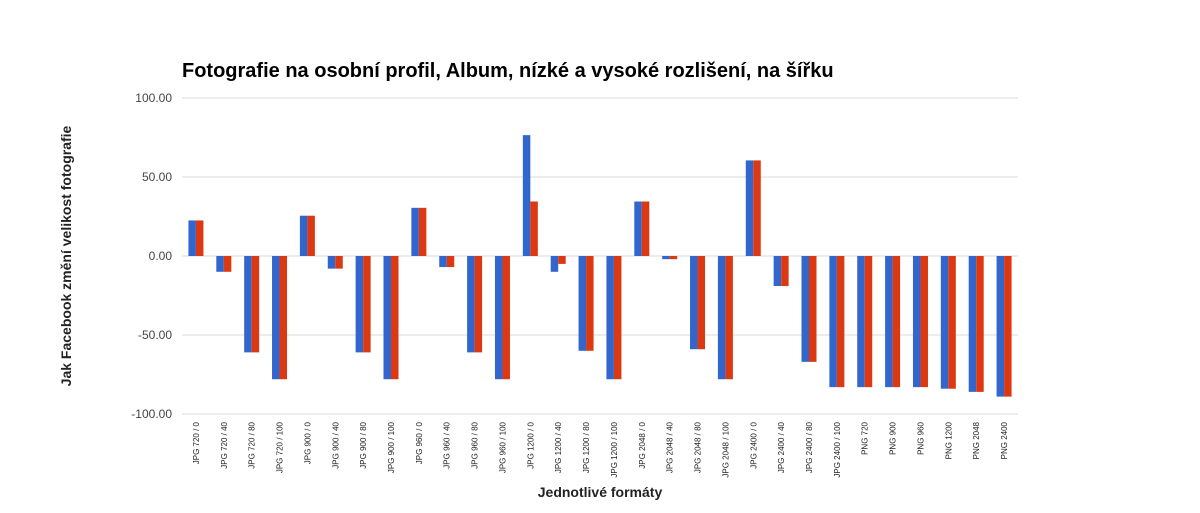 This screenshot has height=513, width=1200. I want to click on y-tick-label: 100.00, so click(153, 98).